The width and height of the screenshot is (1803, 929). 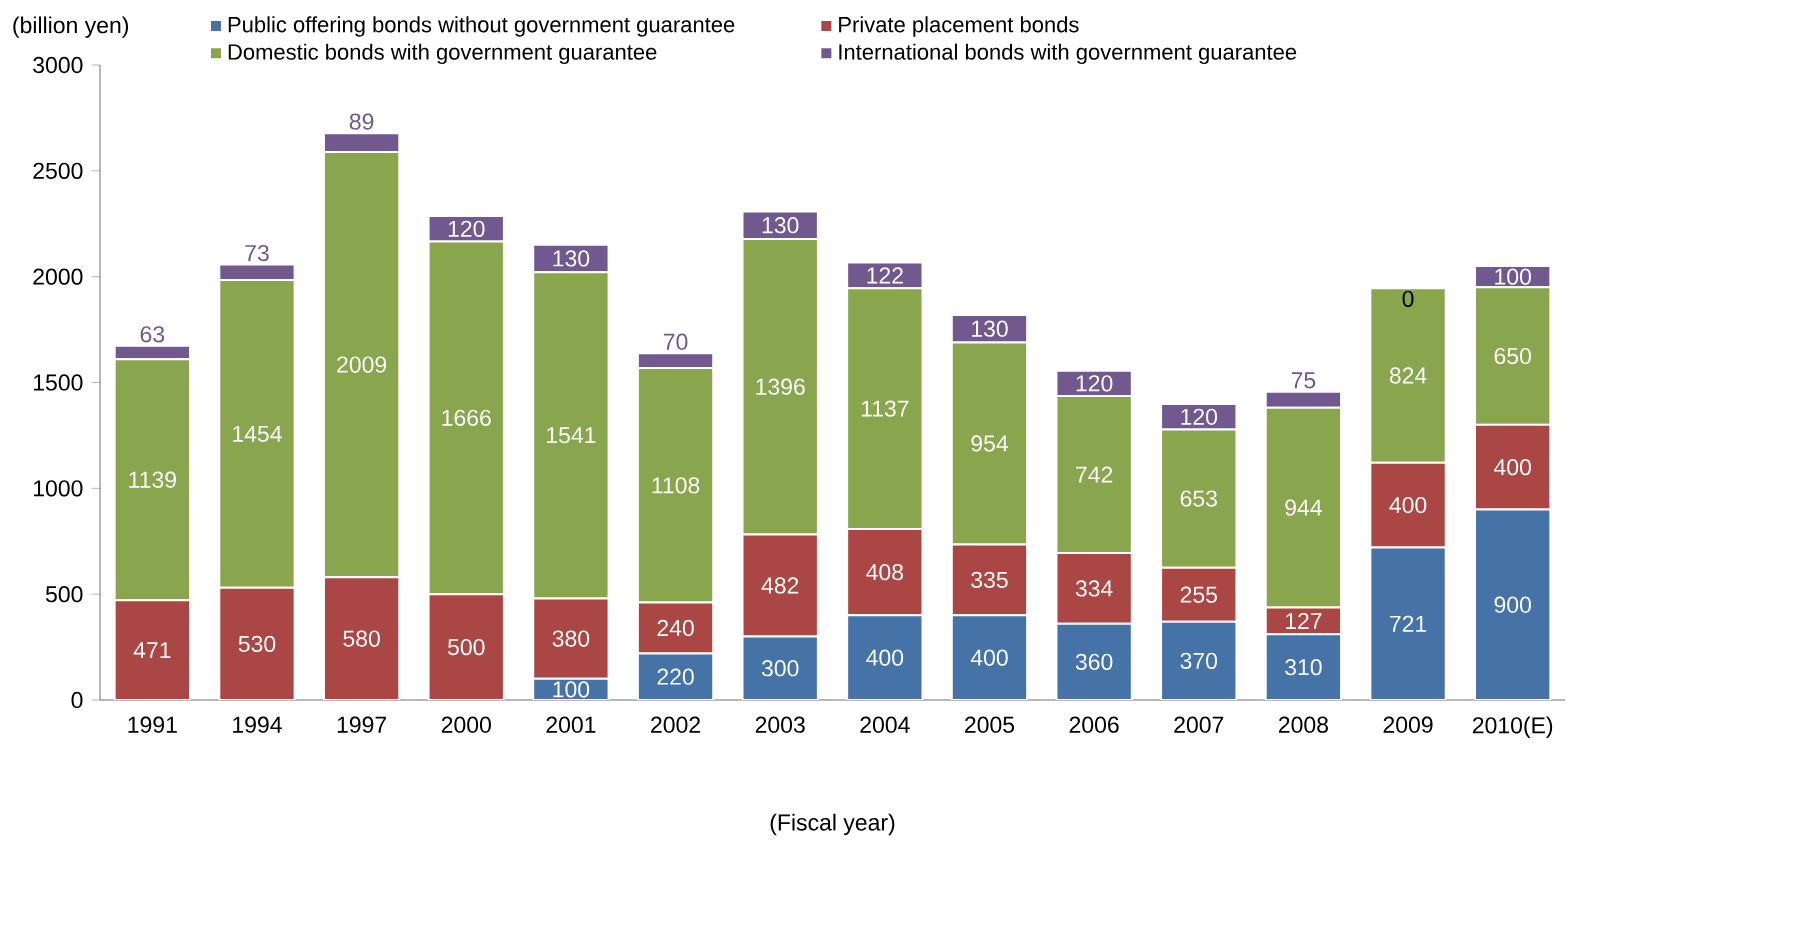 I want to click on data-label: 334, so click(x=1094, y=588).